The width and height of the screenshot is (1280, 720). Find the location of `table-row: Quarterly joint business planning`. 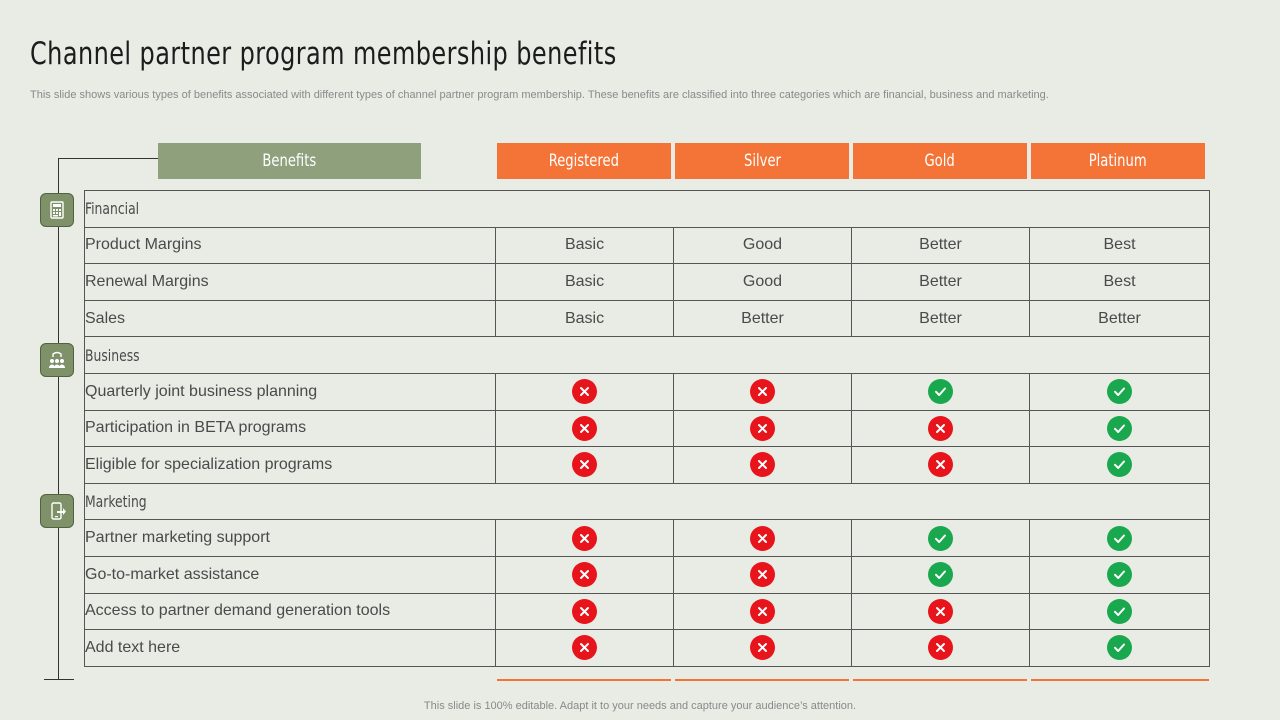

table-row: Quarterly joint business planning is located at coordinates (647, 391).